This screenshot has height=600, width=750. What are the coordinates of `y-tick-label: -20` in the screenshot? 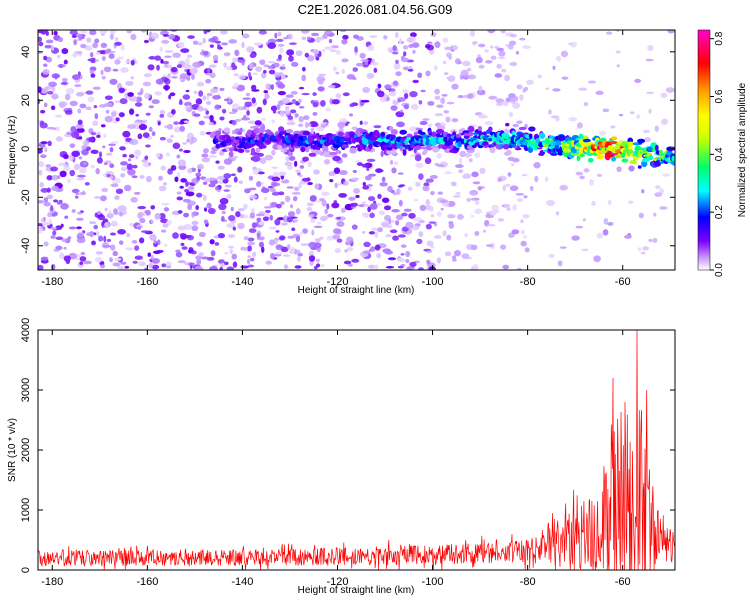 It's located at (26, 197).